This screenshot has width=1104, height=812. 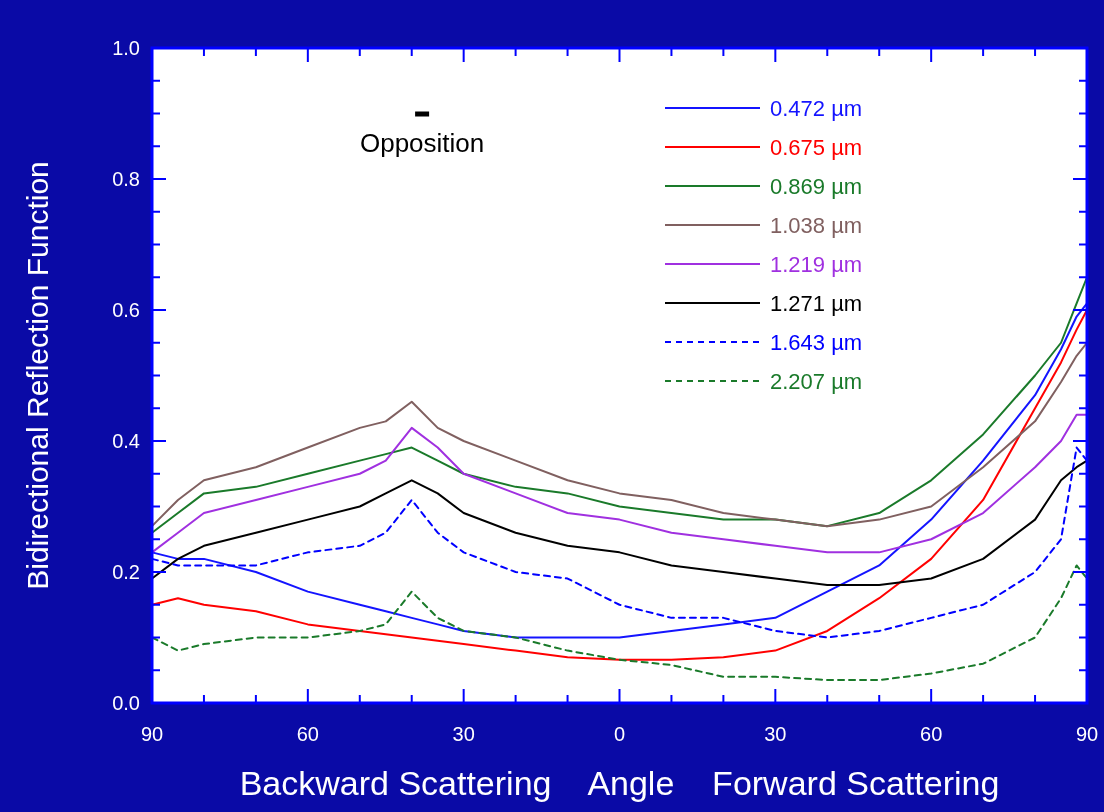 What do you see at coordinates (126, 572) in the screenshot?
I see `y-tick-label: 0.2` at bounding box center [126, 572].